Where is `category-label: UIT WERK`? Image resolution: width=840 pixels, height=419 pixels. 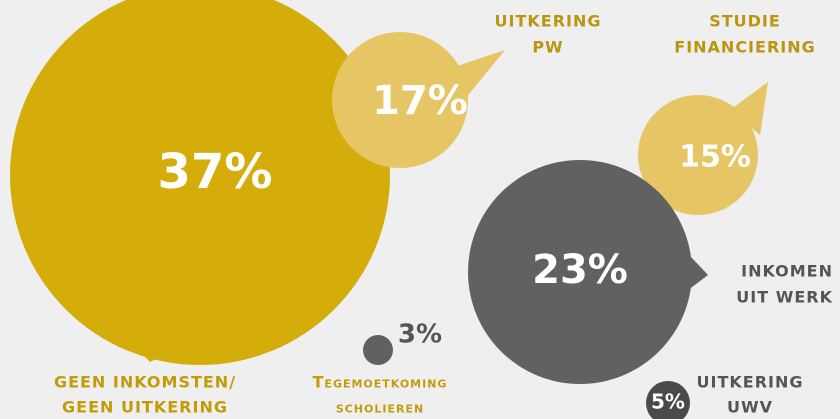 category-label: UIT WERK is located at coordinates (784, 297).